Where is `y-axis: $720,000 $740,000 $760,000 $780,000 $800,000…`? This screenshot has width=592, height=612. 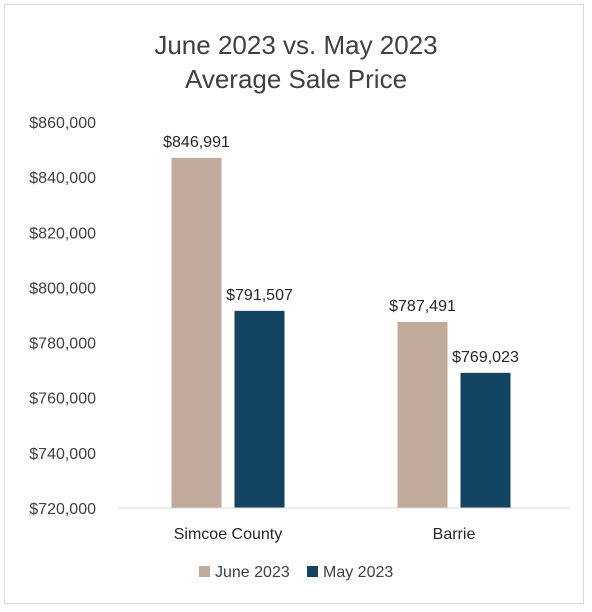
y-axis: $720,000 $740,000 $760,000 $780,000 $800,000… is located at coordinates (62, 316).